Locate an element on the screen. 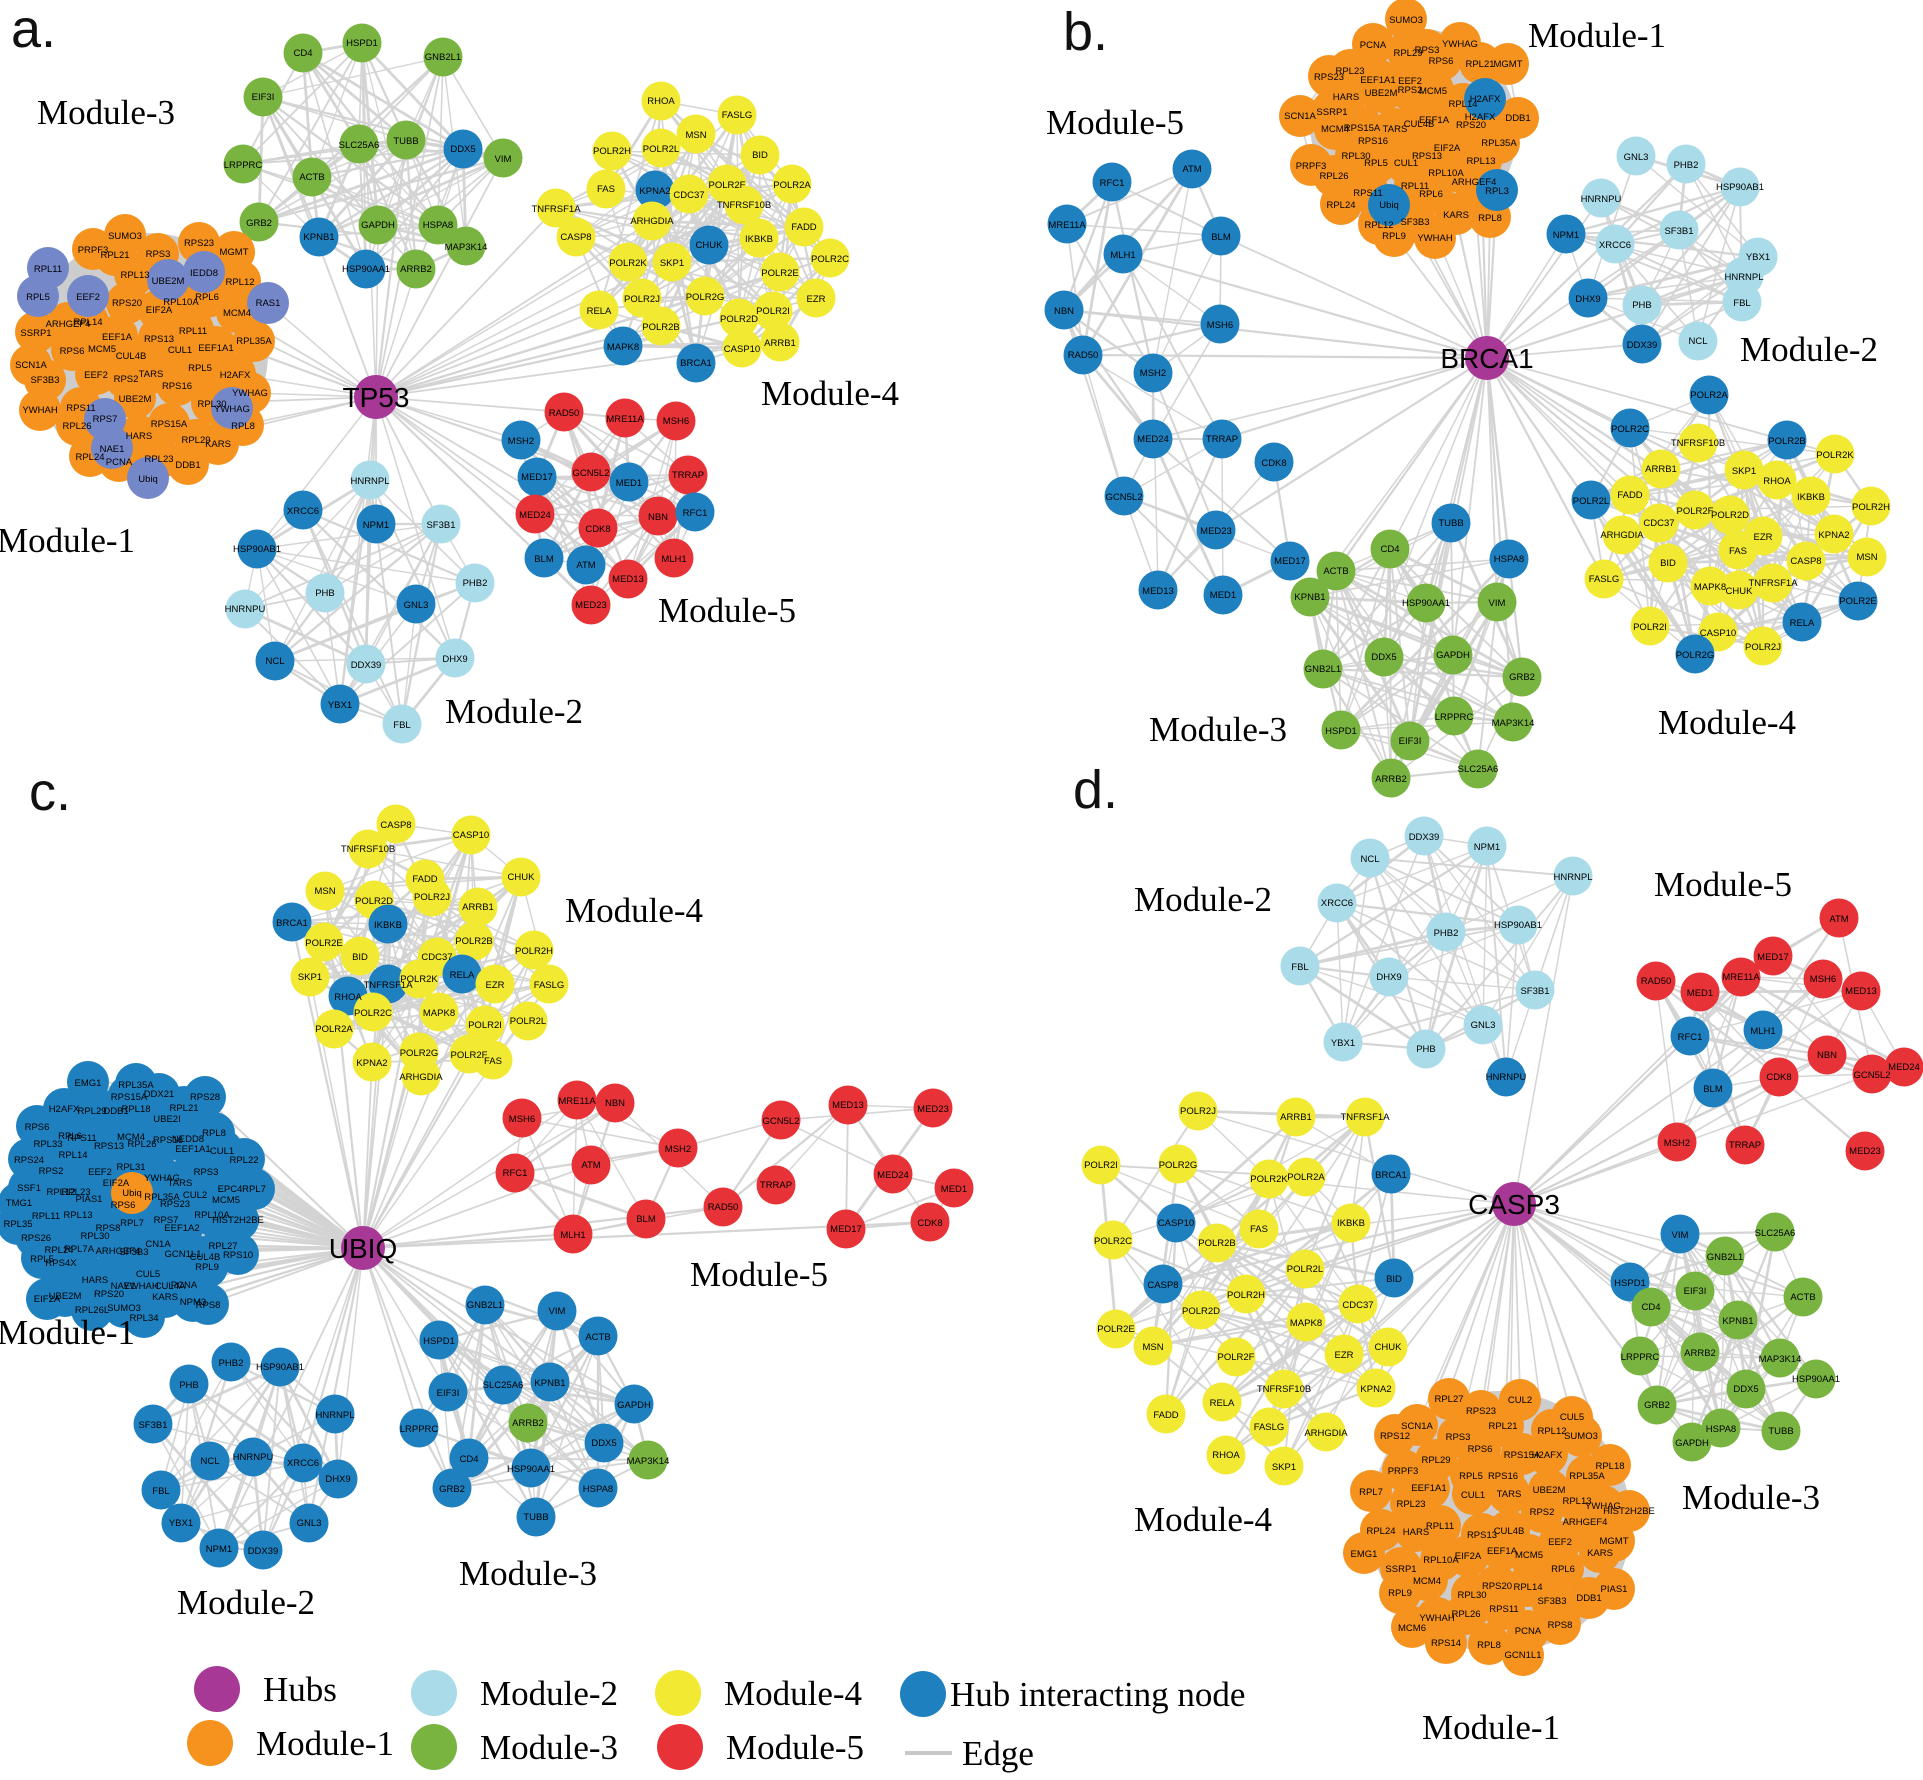 The width and height of the screenshot is (1923, 1780). svg-text: MGMT is located at coordinates (1613, 1541).